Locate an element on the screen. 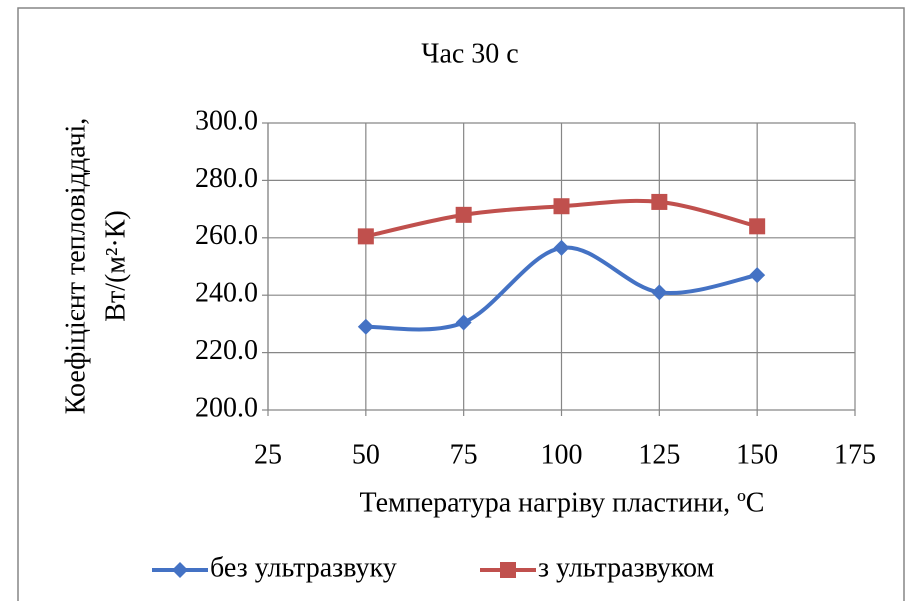  x-tick-label: 125 is located at coordinates (659, 454).